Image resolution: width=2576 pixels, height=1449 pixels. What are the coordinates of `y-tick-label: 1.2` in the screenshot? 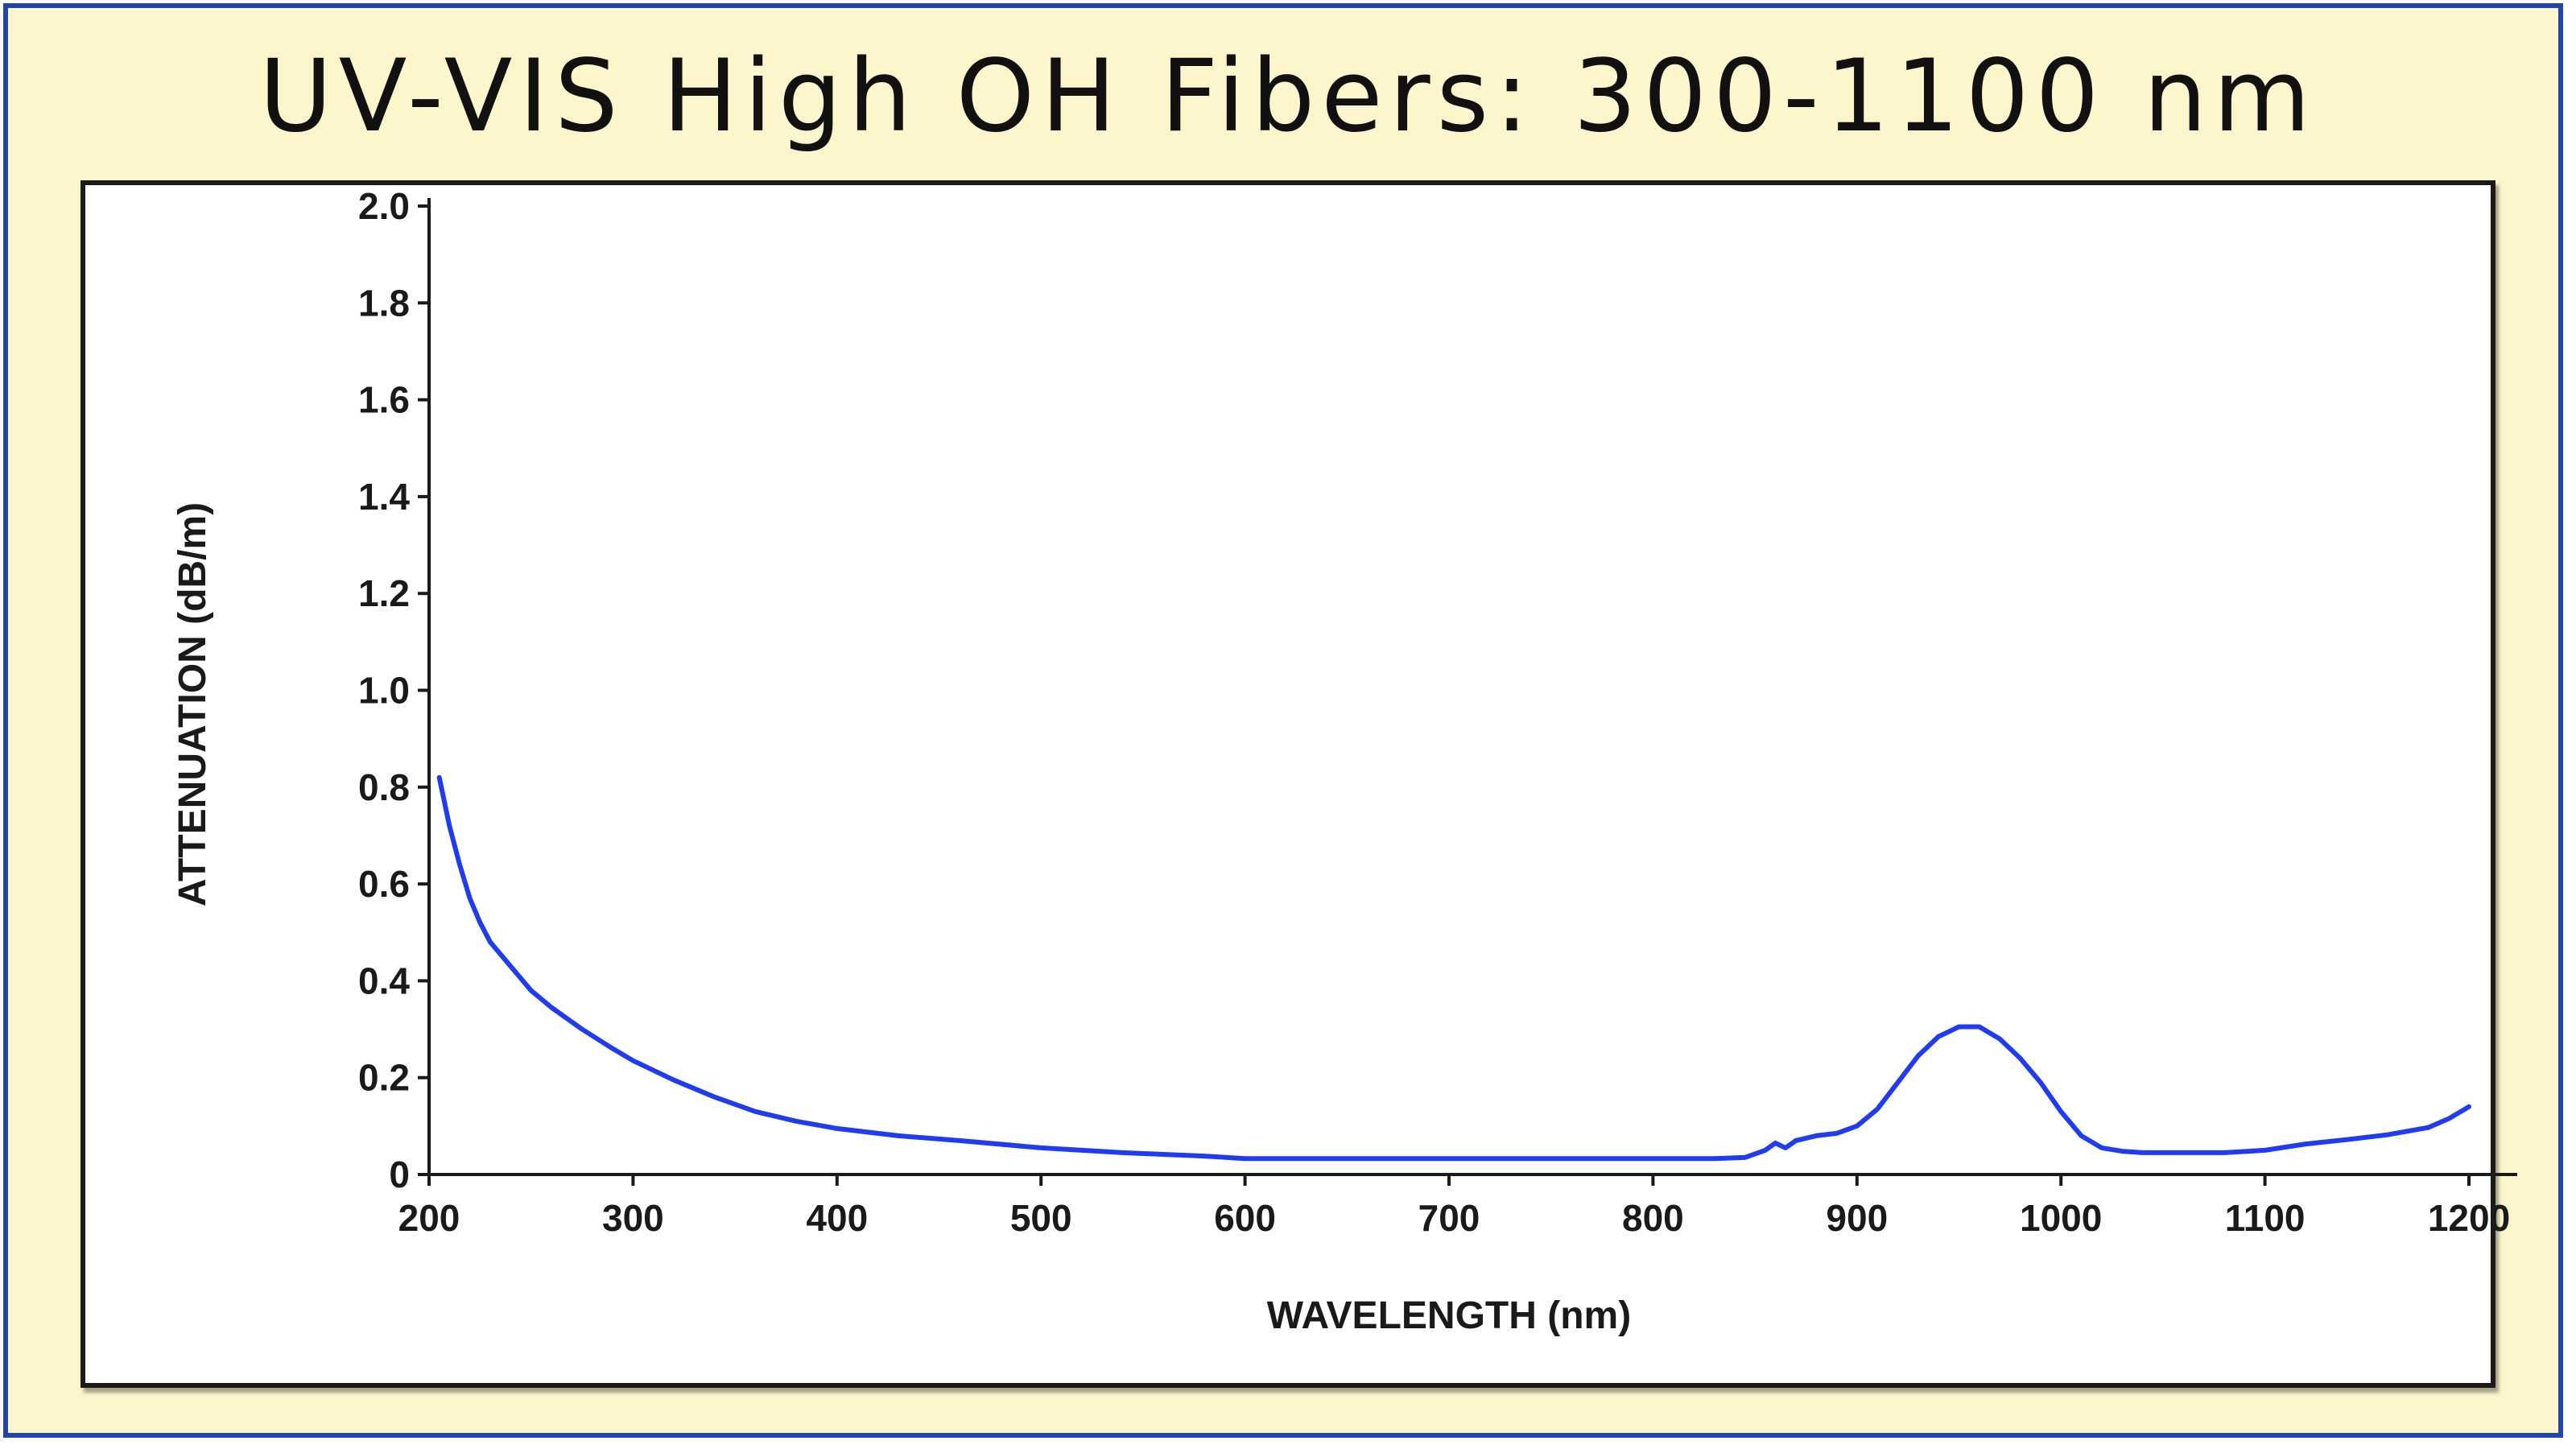 It's located at (384, 593).